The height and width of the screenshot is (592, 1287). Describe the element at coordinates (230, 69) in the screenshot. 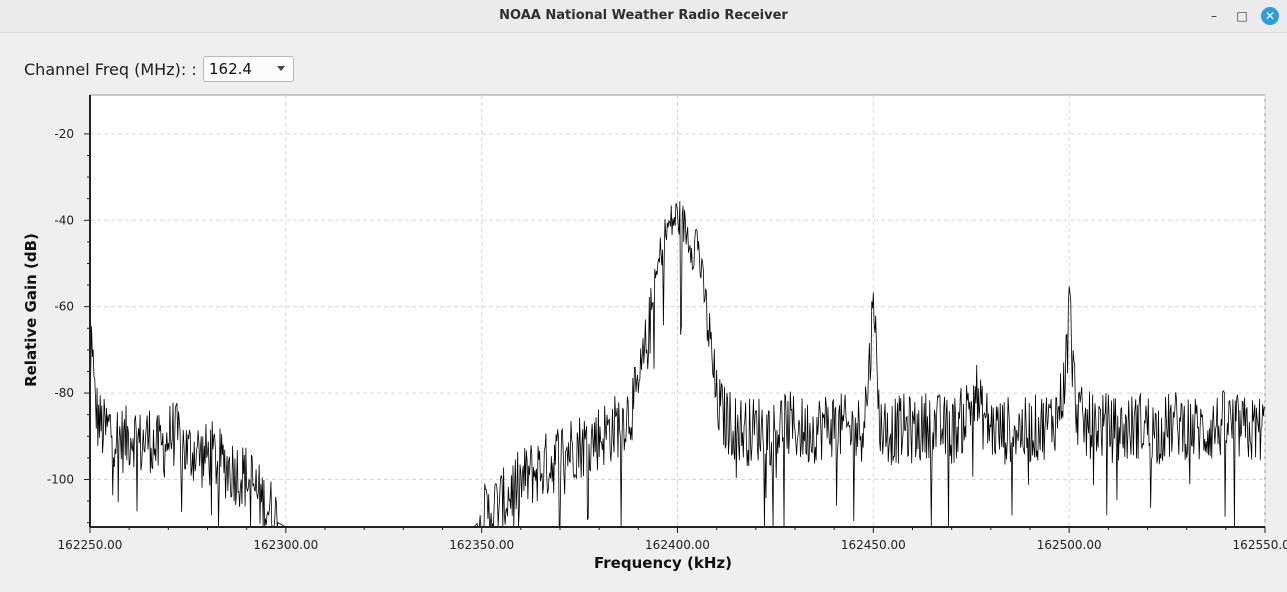

I see `channel-freq-value: 162.4` at that location.